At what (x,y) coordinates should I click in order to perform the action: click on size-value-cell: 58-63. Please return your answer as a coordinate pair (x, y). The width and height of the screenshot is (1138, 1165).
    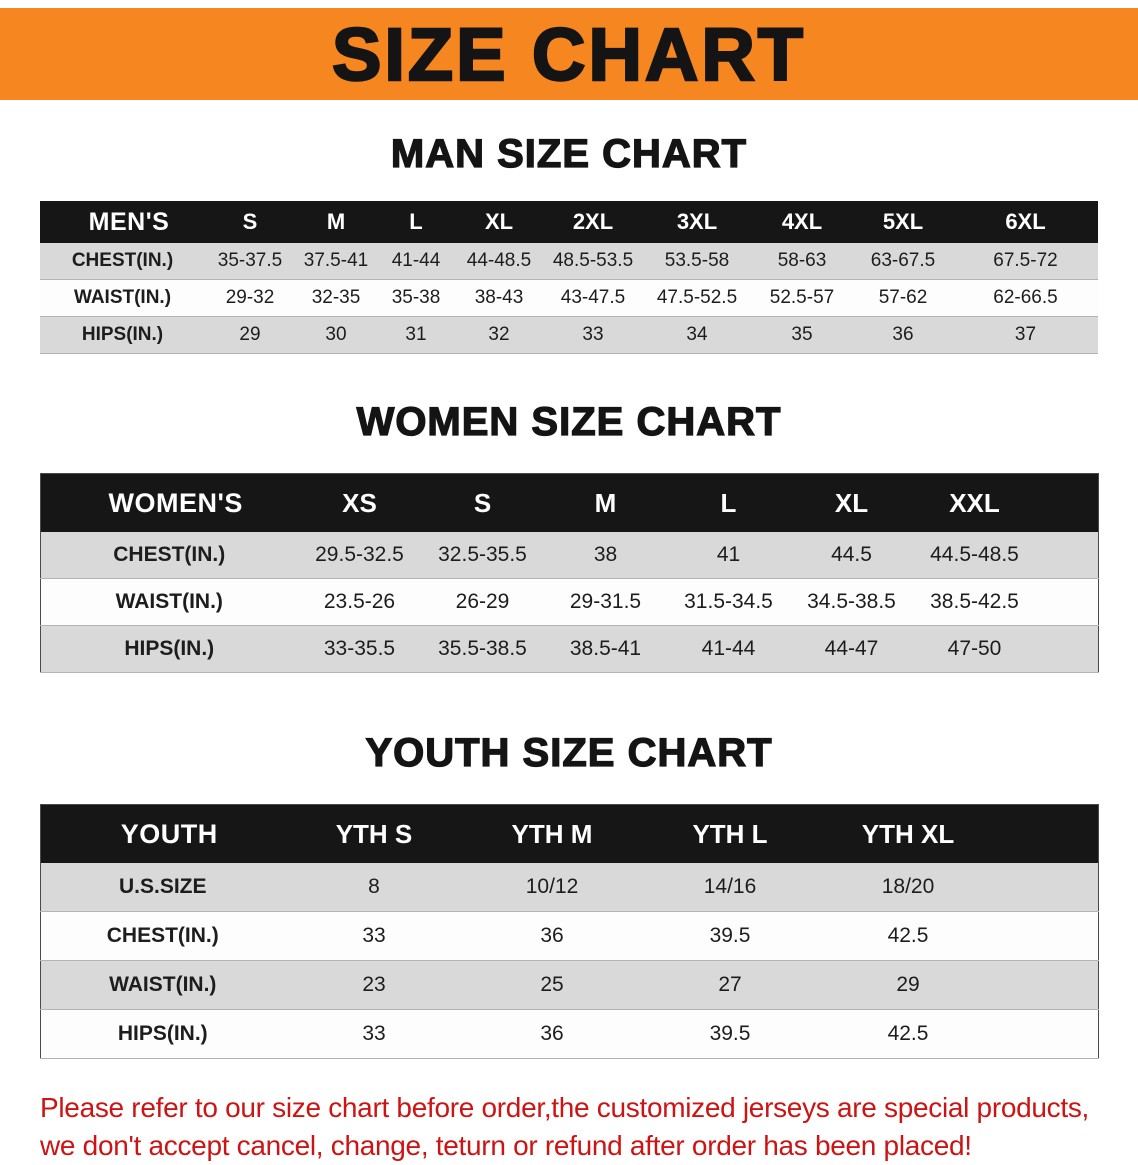
    Looking at the image, I should click on (802, 261).